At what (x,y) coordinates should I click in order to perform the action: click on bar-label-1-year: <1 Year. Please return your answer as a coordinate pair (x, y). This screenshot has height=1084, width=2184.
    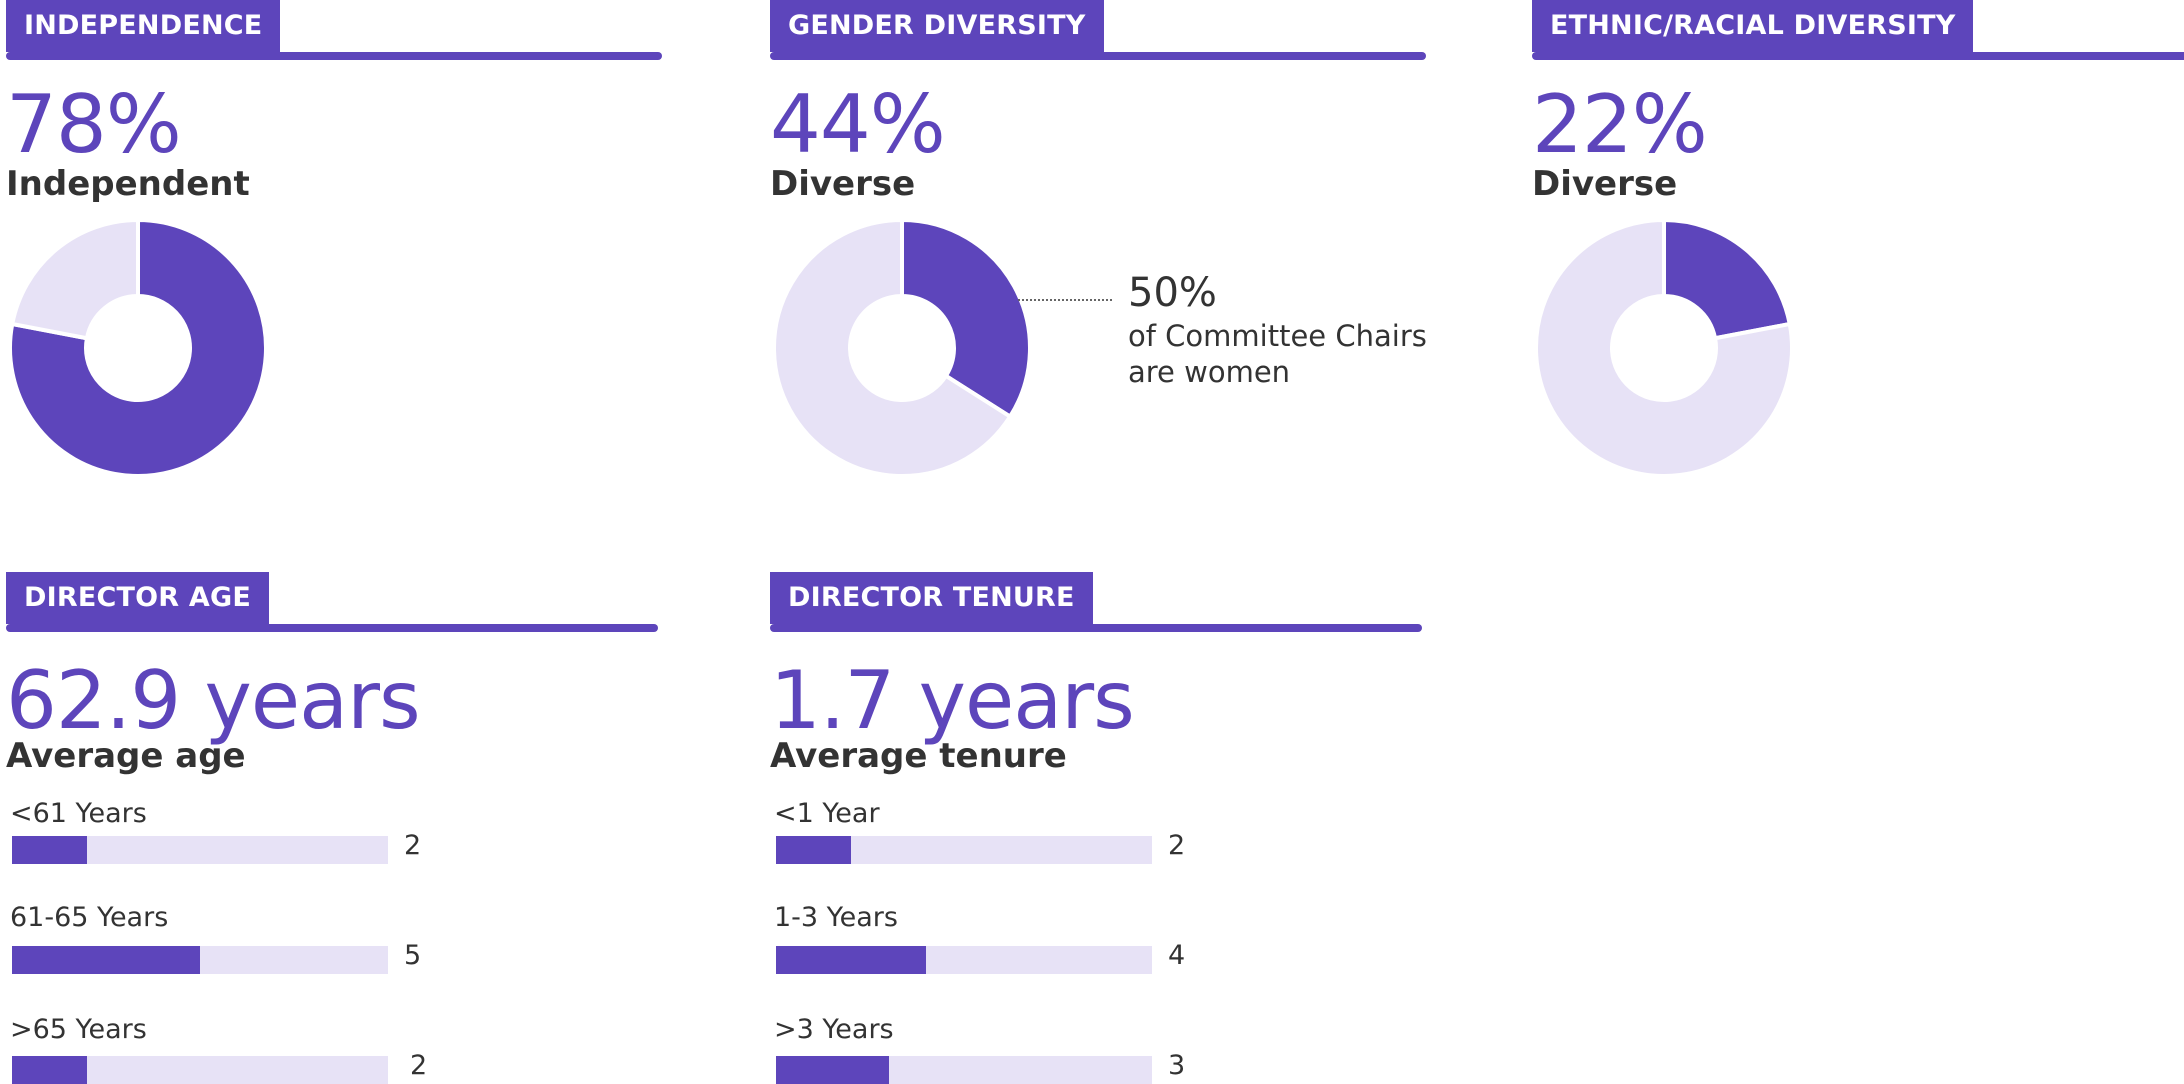
    Looking at the image, I should click on (827, 813).